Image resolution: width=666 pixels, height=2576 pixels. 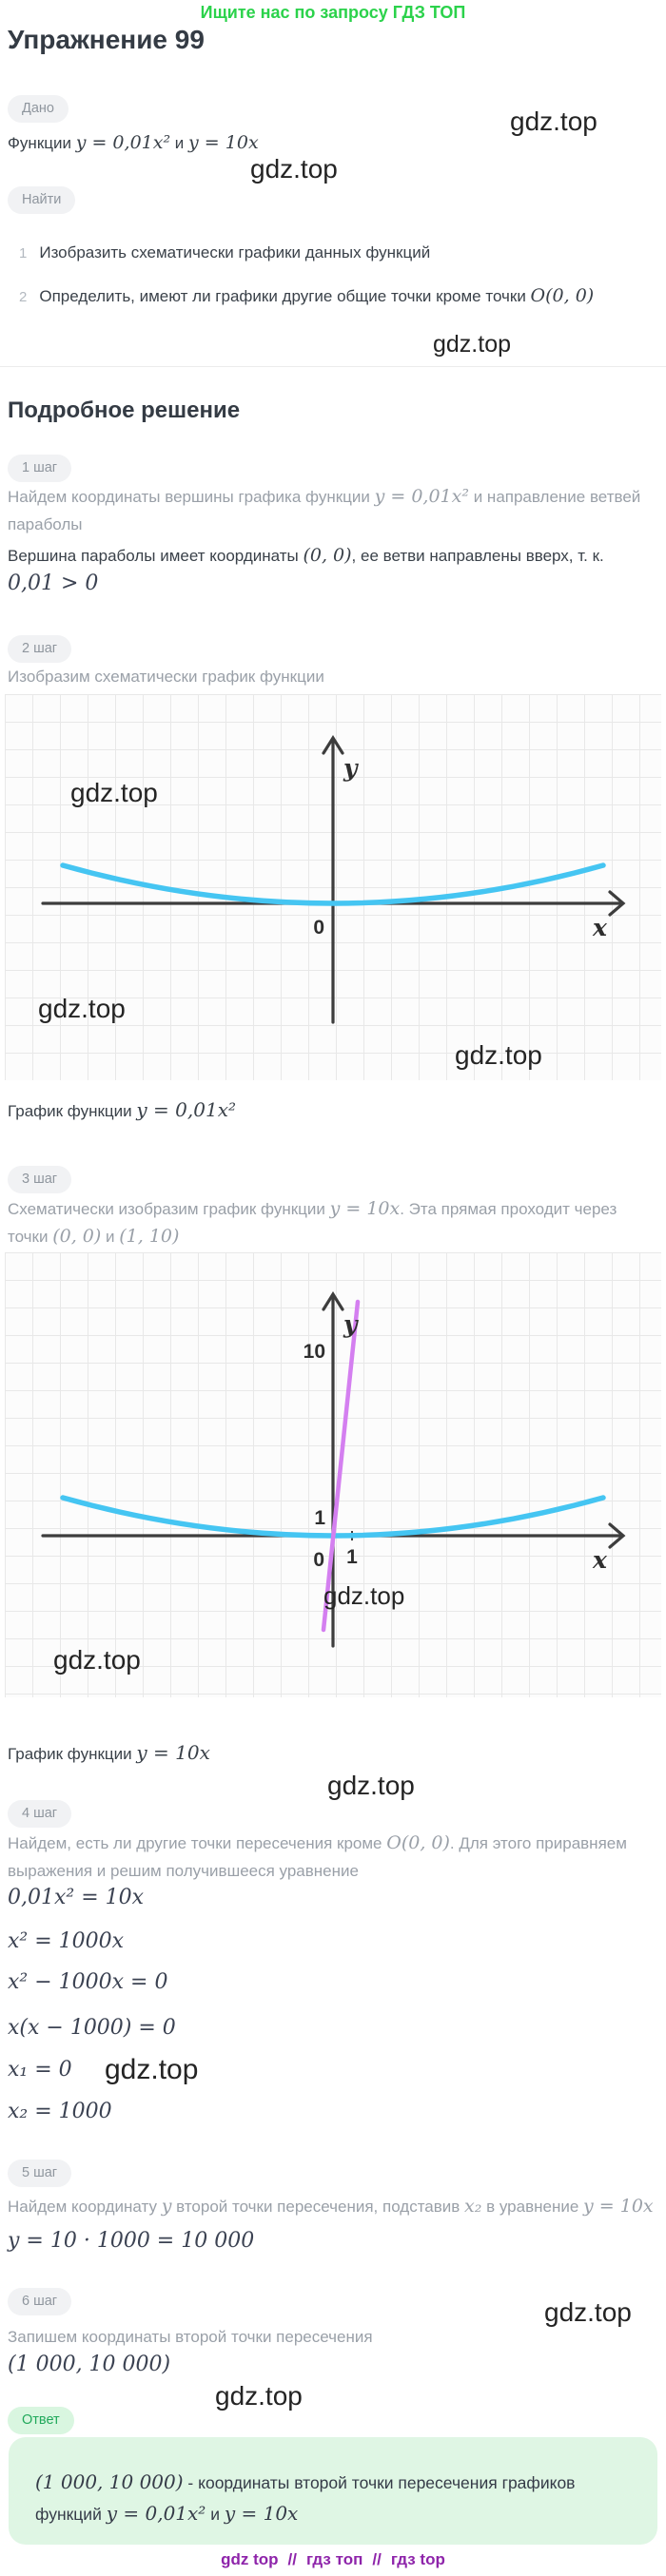 I want to click on step-4-badge: 4 шаг, so click(x=40, y=1814).